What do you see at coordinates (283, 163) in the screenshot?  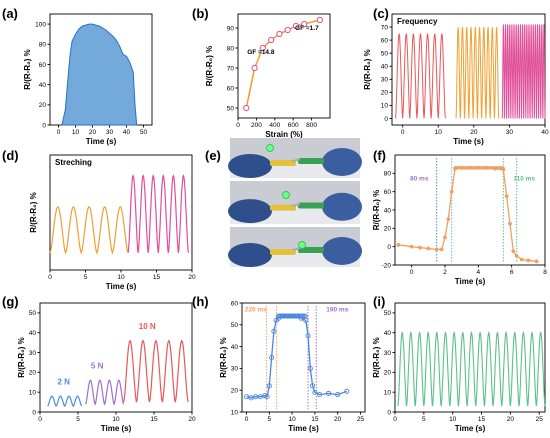 I see `clip-yellow` at bounding box center [283, 163].